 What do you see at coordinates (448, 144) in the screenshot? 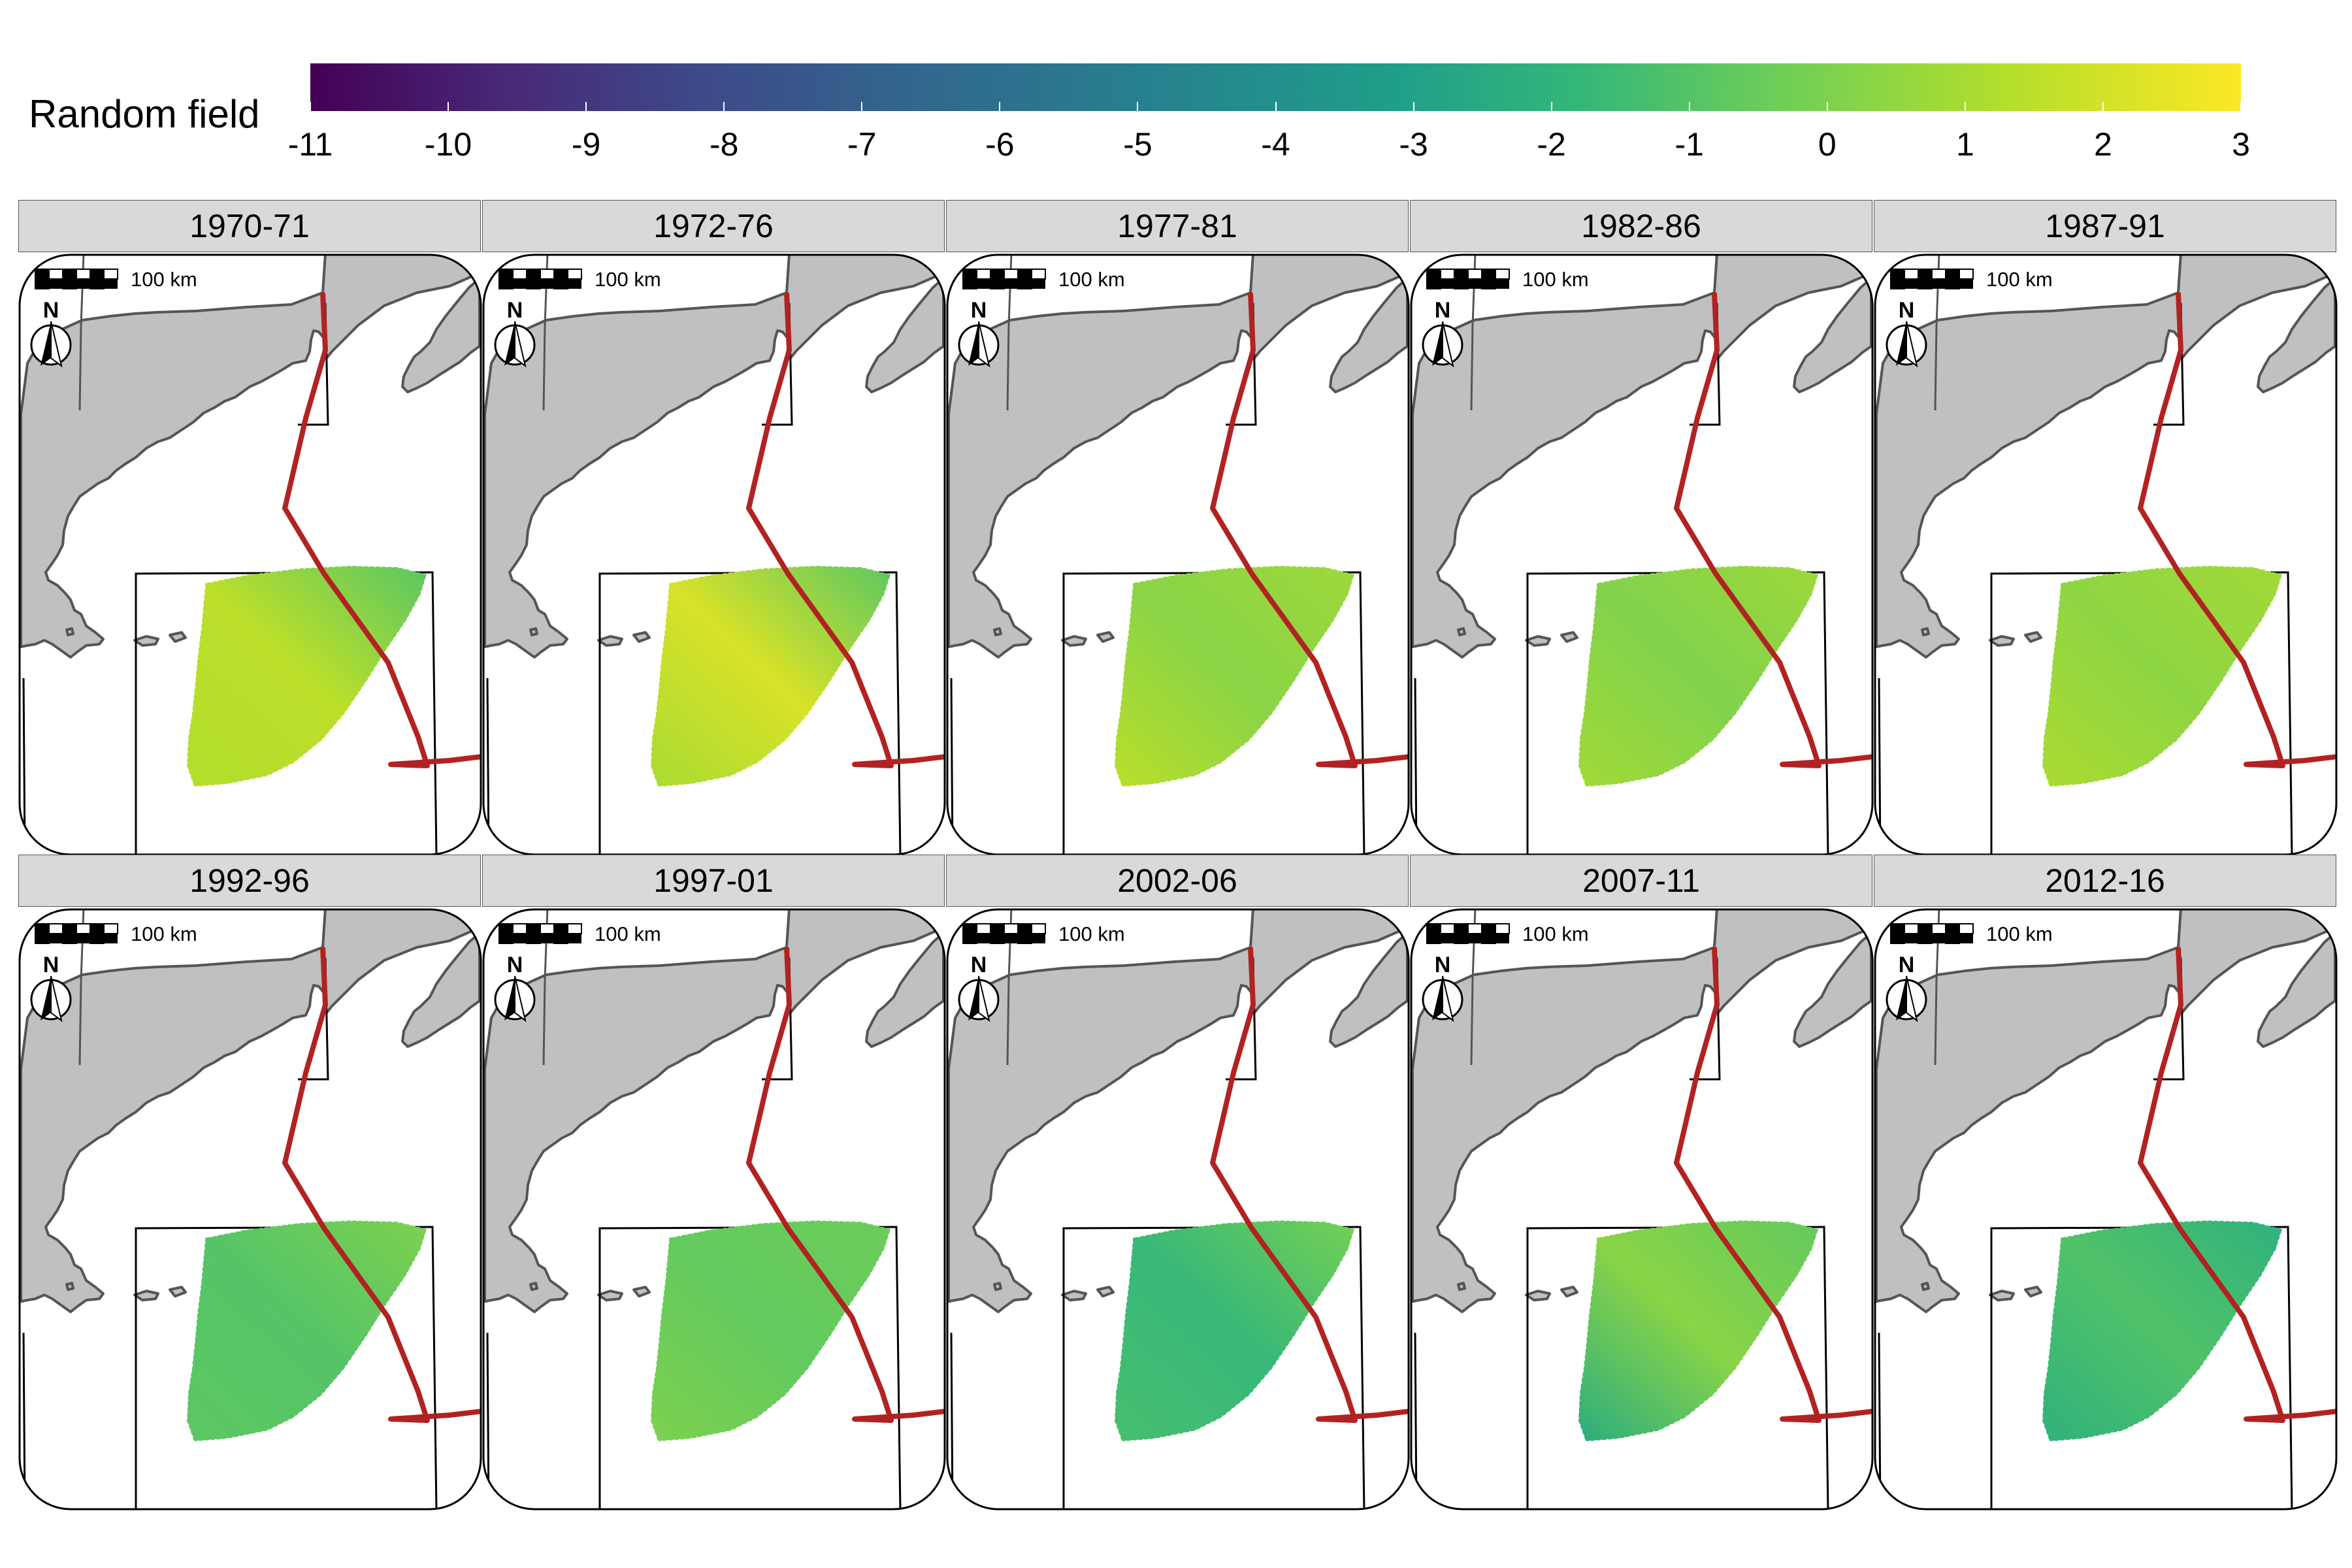
I see `colorbar-tick-label: -10` at bounding box center [448, 144].